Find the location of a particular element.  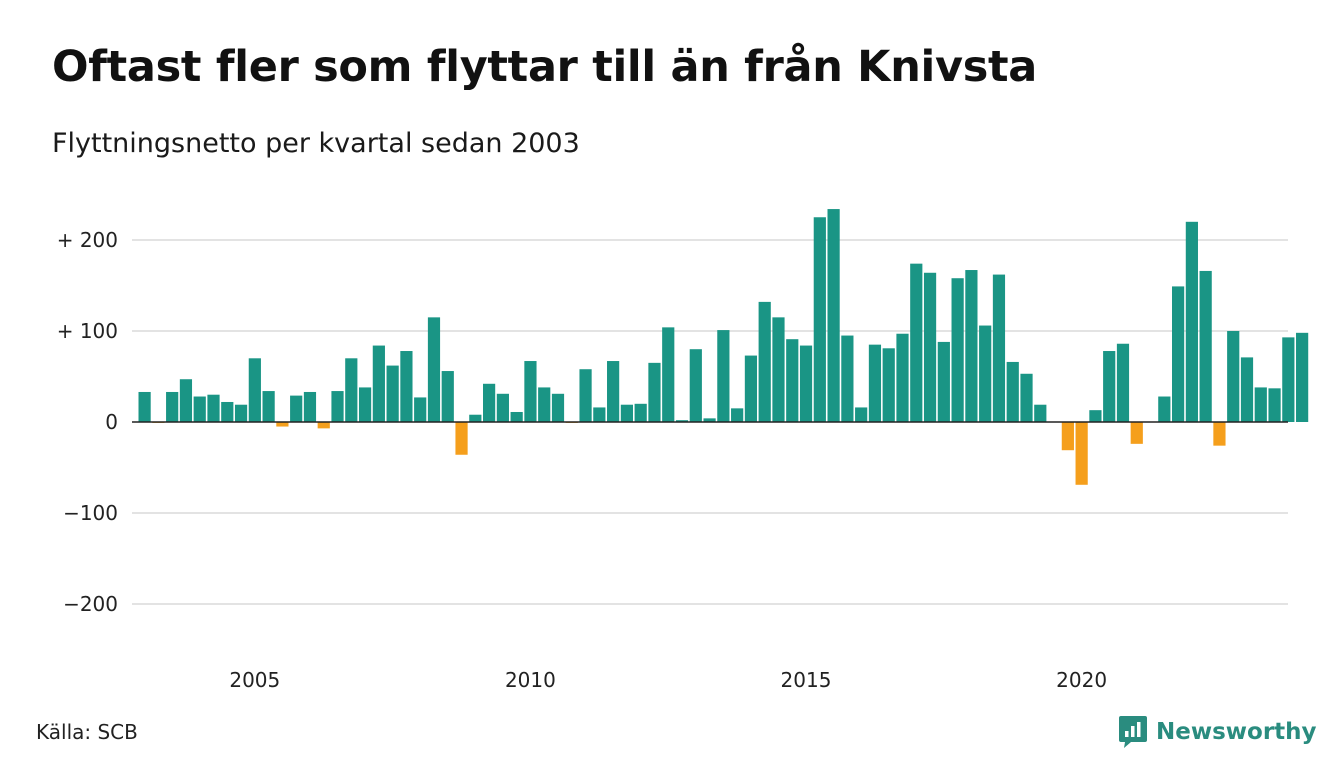

bar-2015-k3 is located at coordinates (833, 315).